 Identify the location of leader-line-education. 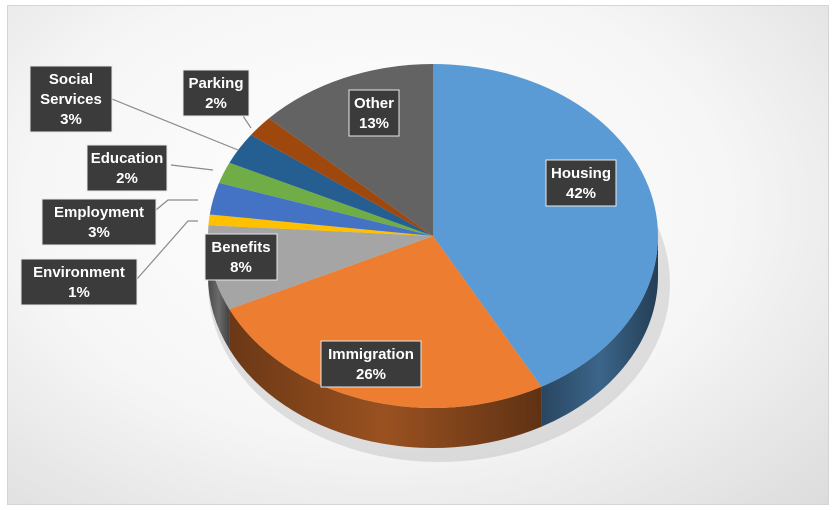
(192, 167).